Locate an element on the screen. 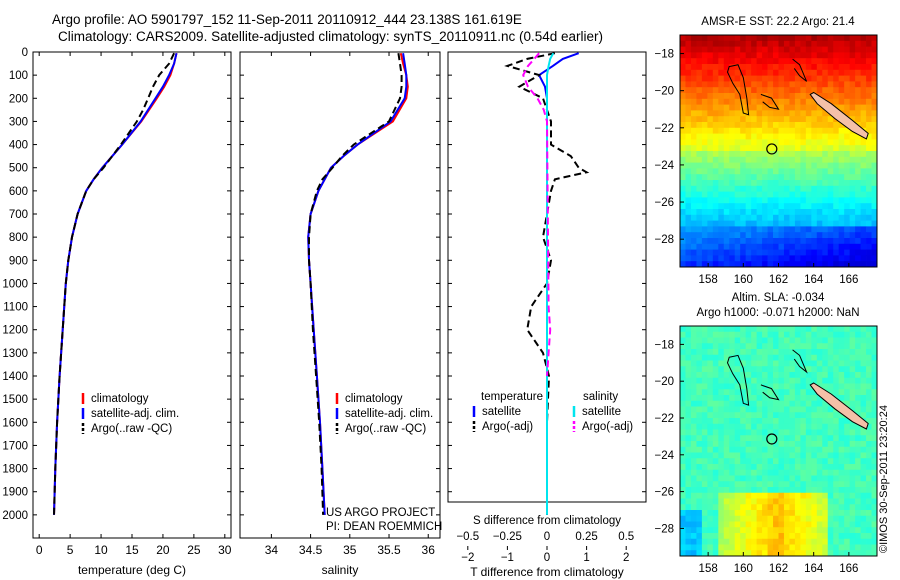 This screenshot has height=580, width=900. g-sst-ytick-label: −20 is located at coordinates (664, 92).